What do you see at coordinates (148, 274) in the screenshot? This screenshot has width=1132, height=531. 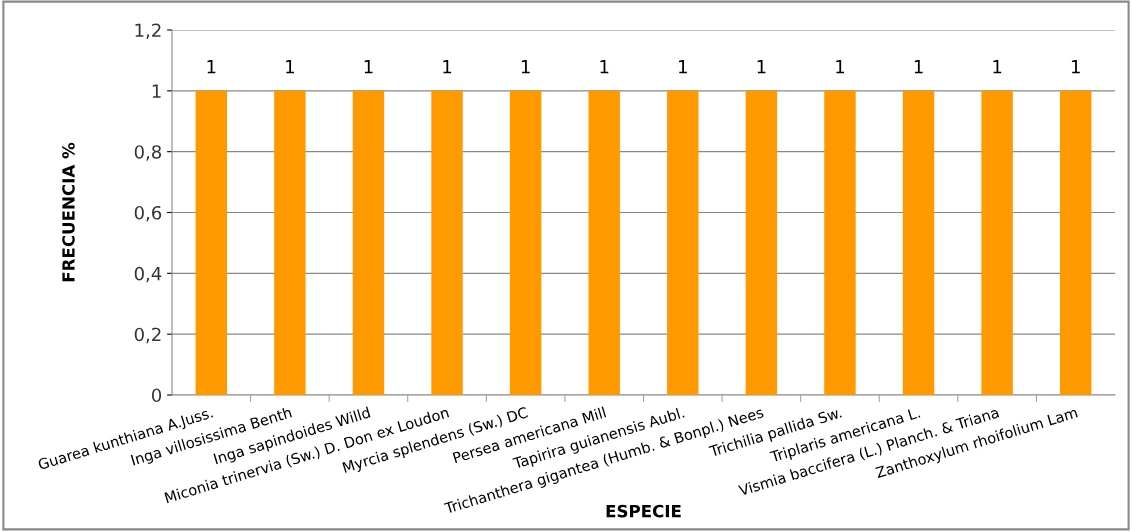 I see `y-tick-label: 0,4` at bounding box center [148, 274].